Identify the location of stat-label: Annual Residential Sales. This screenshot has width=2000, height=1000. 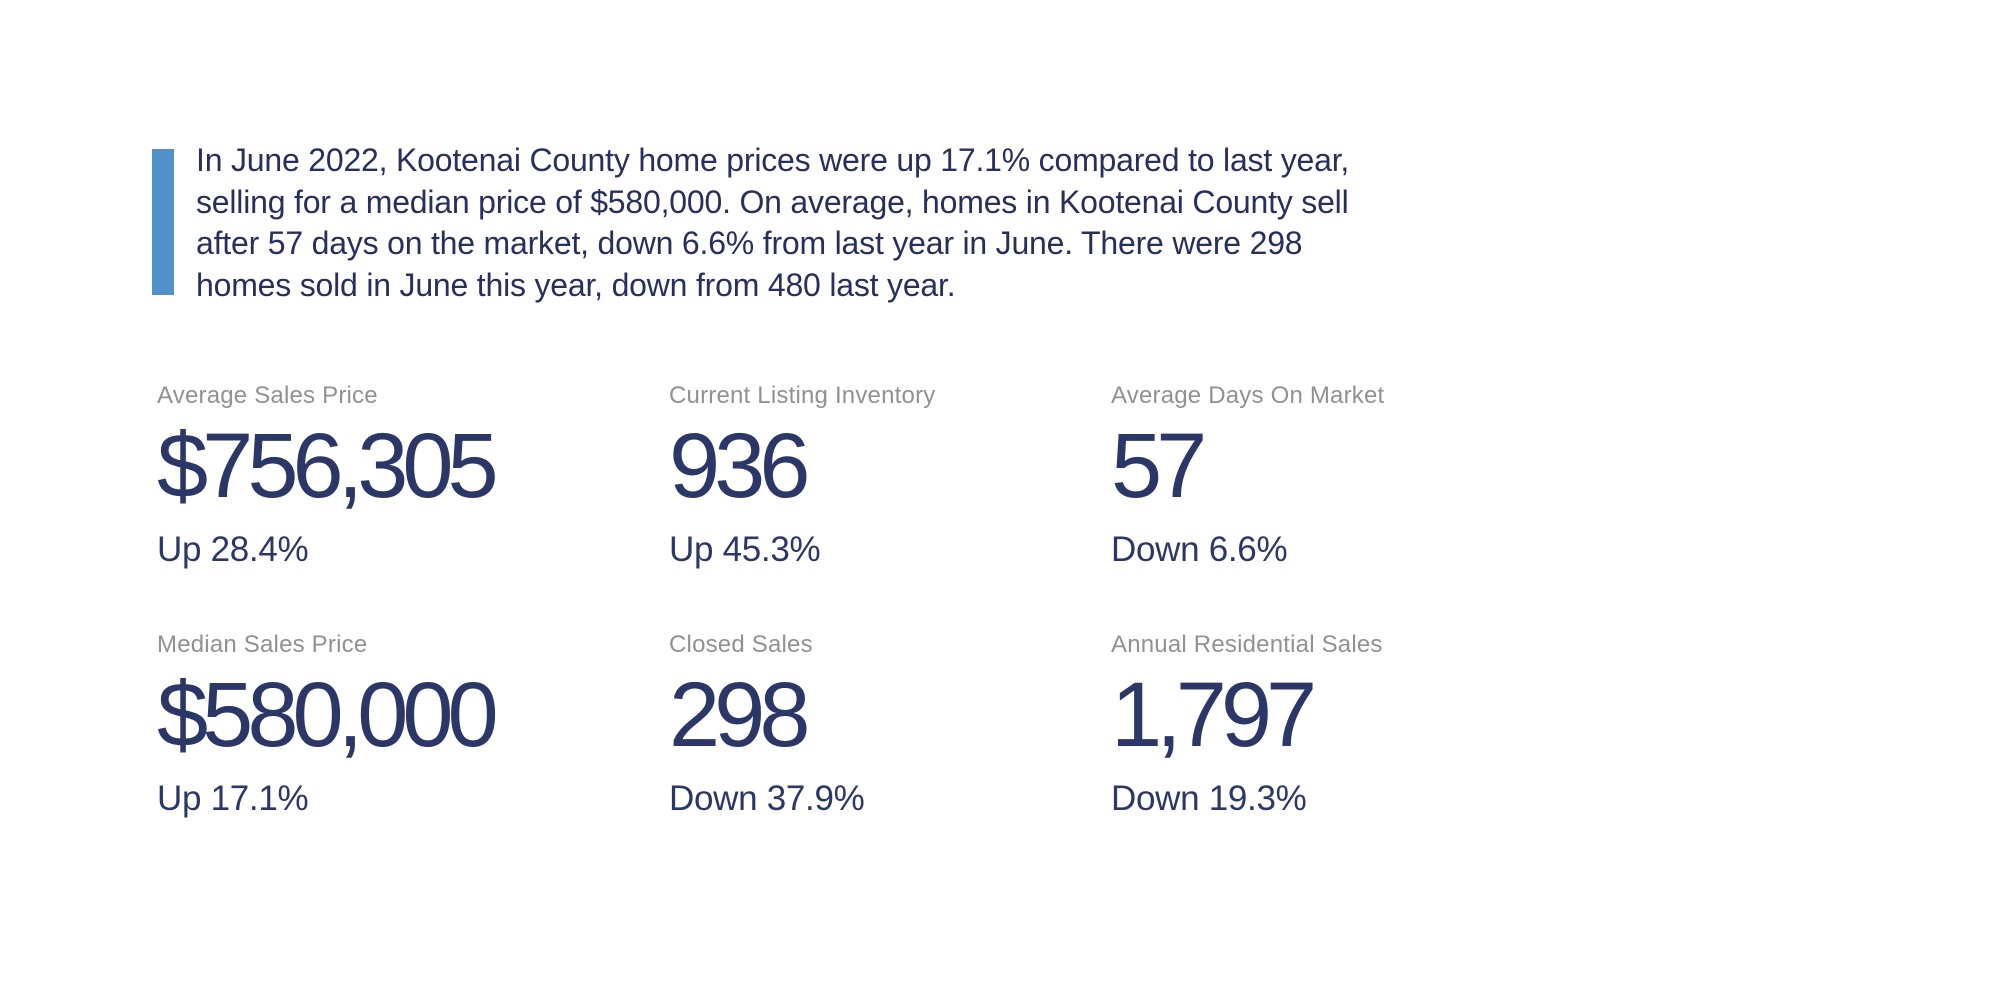
(1247, 644).